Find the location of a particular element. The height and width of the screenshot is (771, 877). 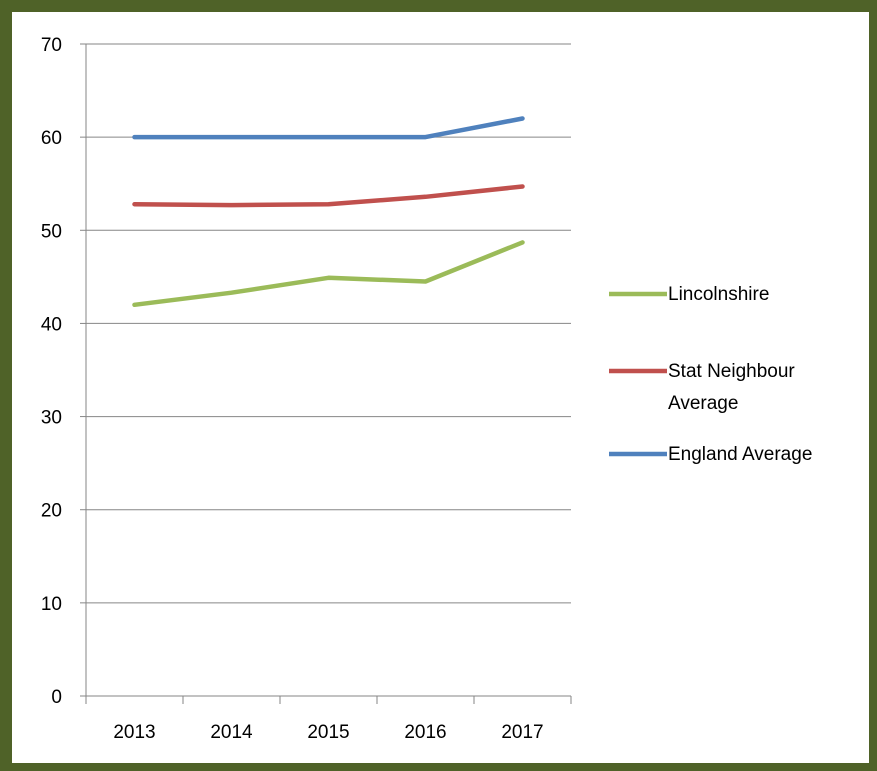

legend-item: England Average is located at coordinates (710, 454).